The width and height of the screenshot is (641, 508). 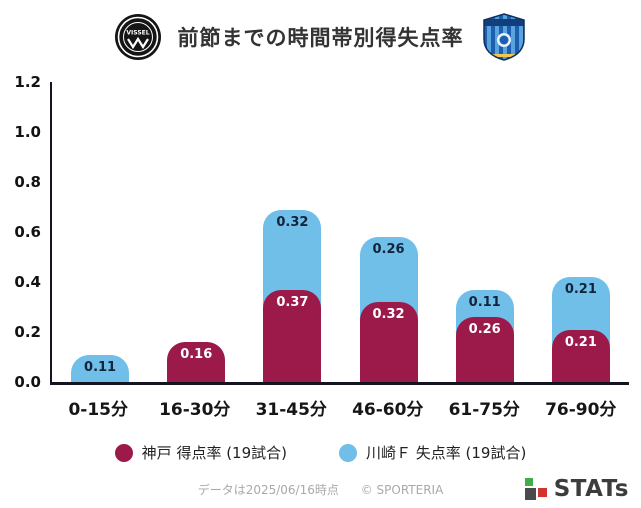 What do you see at coordinates (214, 453) in the screenshot?
I see `legend-label-kobe: 神戸 得点率 (19試合)` at bounding box center [214, 453].